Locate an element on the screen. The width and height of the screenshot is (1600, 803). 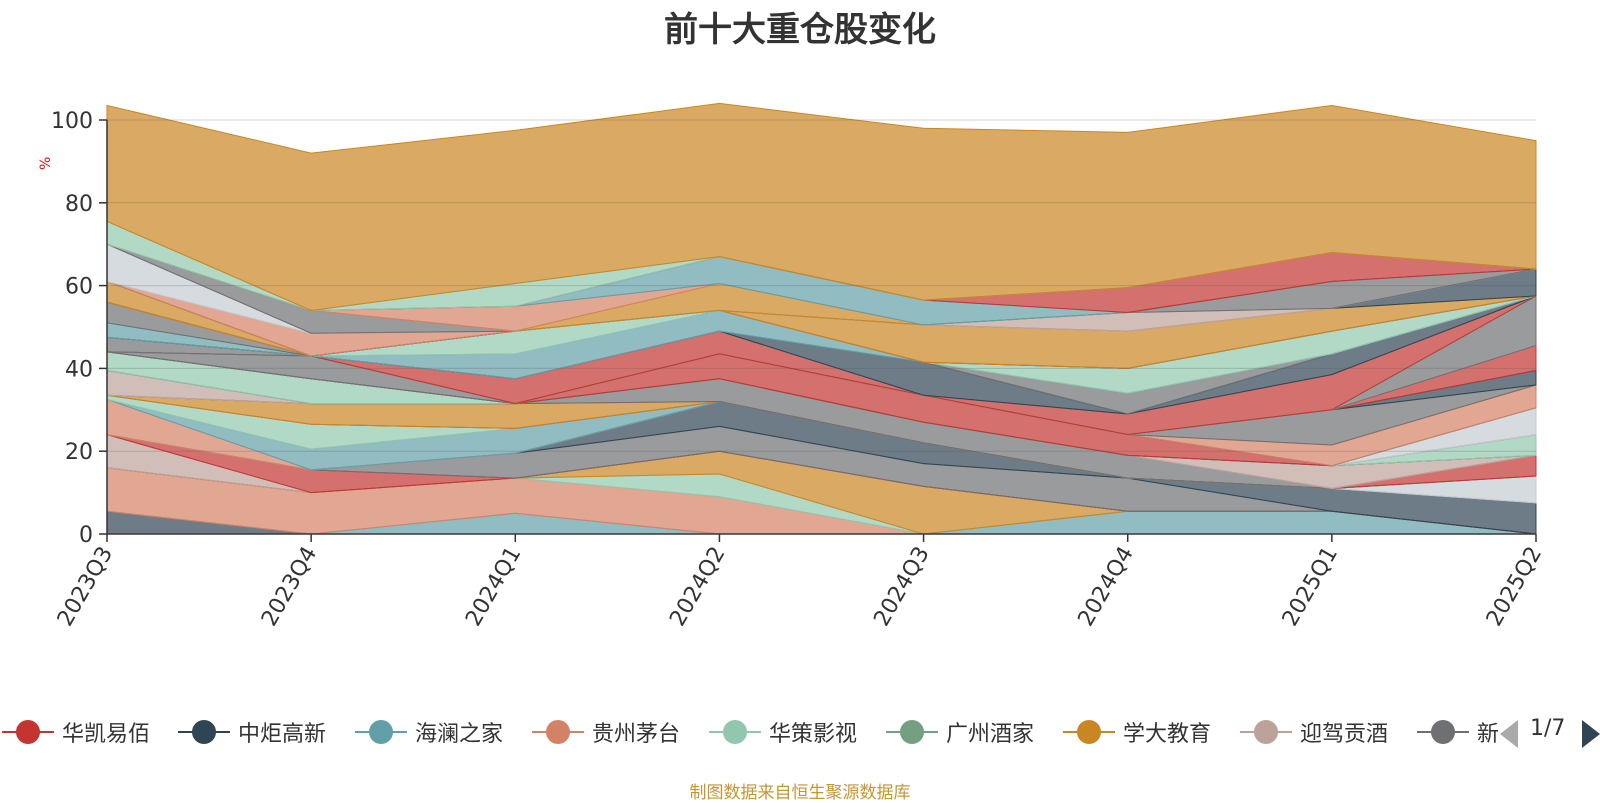
y-tick-label: 40 is located at coordinates (79, 369).